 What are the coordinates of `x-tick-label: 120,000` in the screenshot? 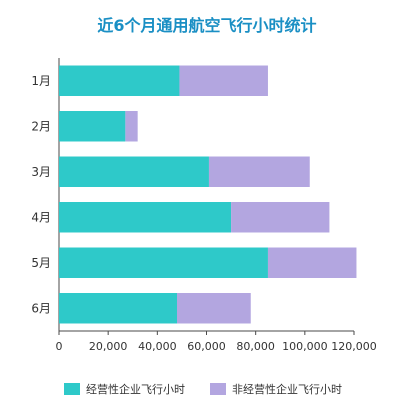 It's located at (354, 346).